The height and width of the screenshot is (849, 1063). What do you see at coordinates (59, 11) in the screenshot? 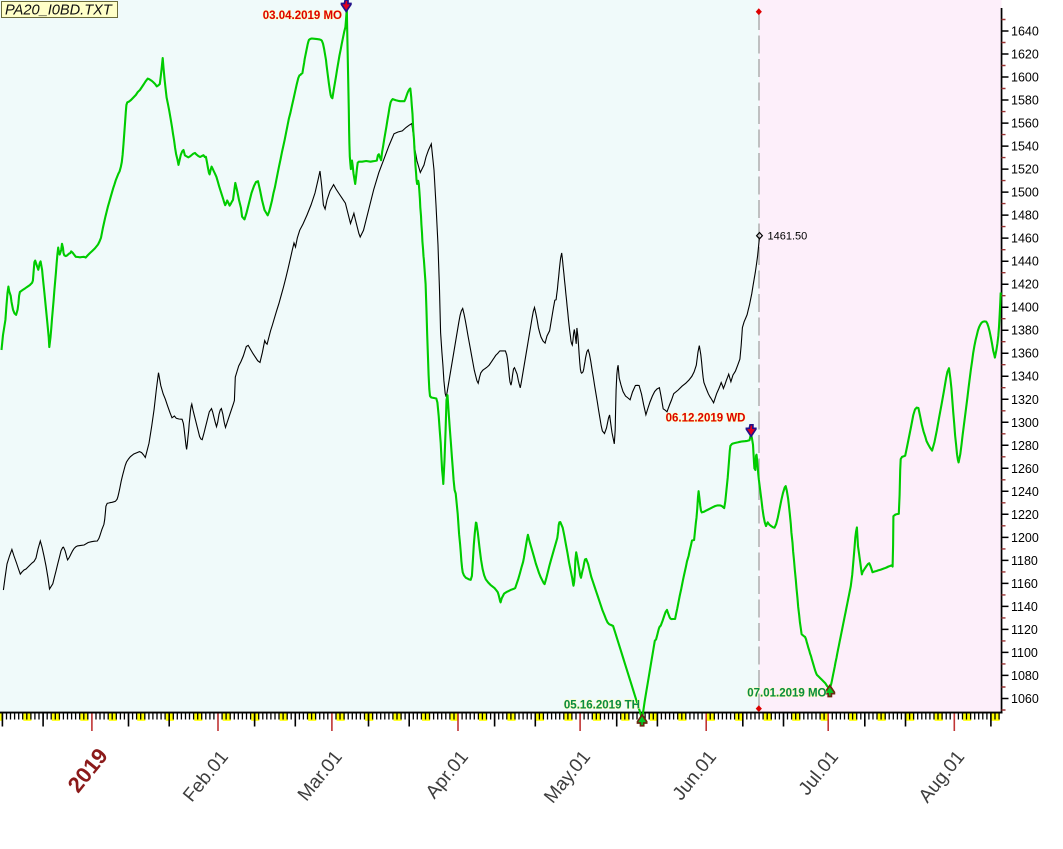
I see `svg-text: PA20_I0BD.TXT` at bounding box center [59, 11].